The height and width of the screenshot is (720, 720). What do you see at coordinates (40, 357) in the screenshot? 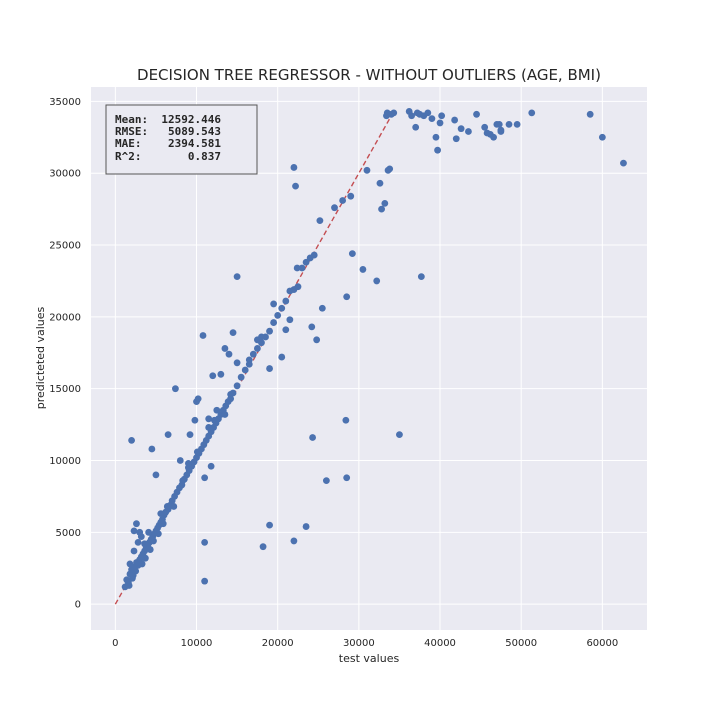
I see `y-axis-label: predicteted values` at bounding box center [40, 357].